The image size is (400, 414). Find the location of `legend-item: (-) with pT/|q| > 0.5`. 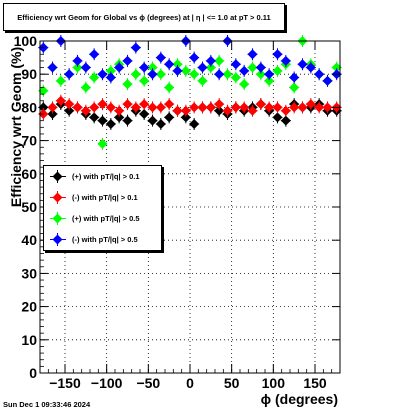

legend-item: (-) with pT/|q| > 0.5 is located at coordinates (102, 239).